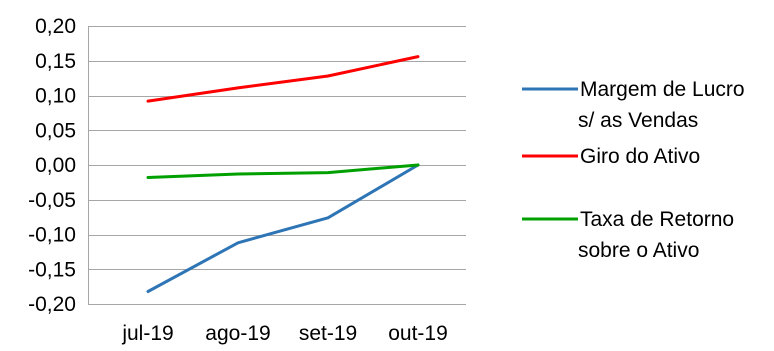 This screenshot has width=774, height=351. What do you see at coordinates (52, 269) in the screenshot?
I see `y-tick-label: -0,15` at bounding box center [52, 269].